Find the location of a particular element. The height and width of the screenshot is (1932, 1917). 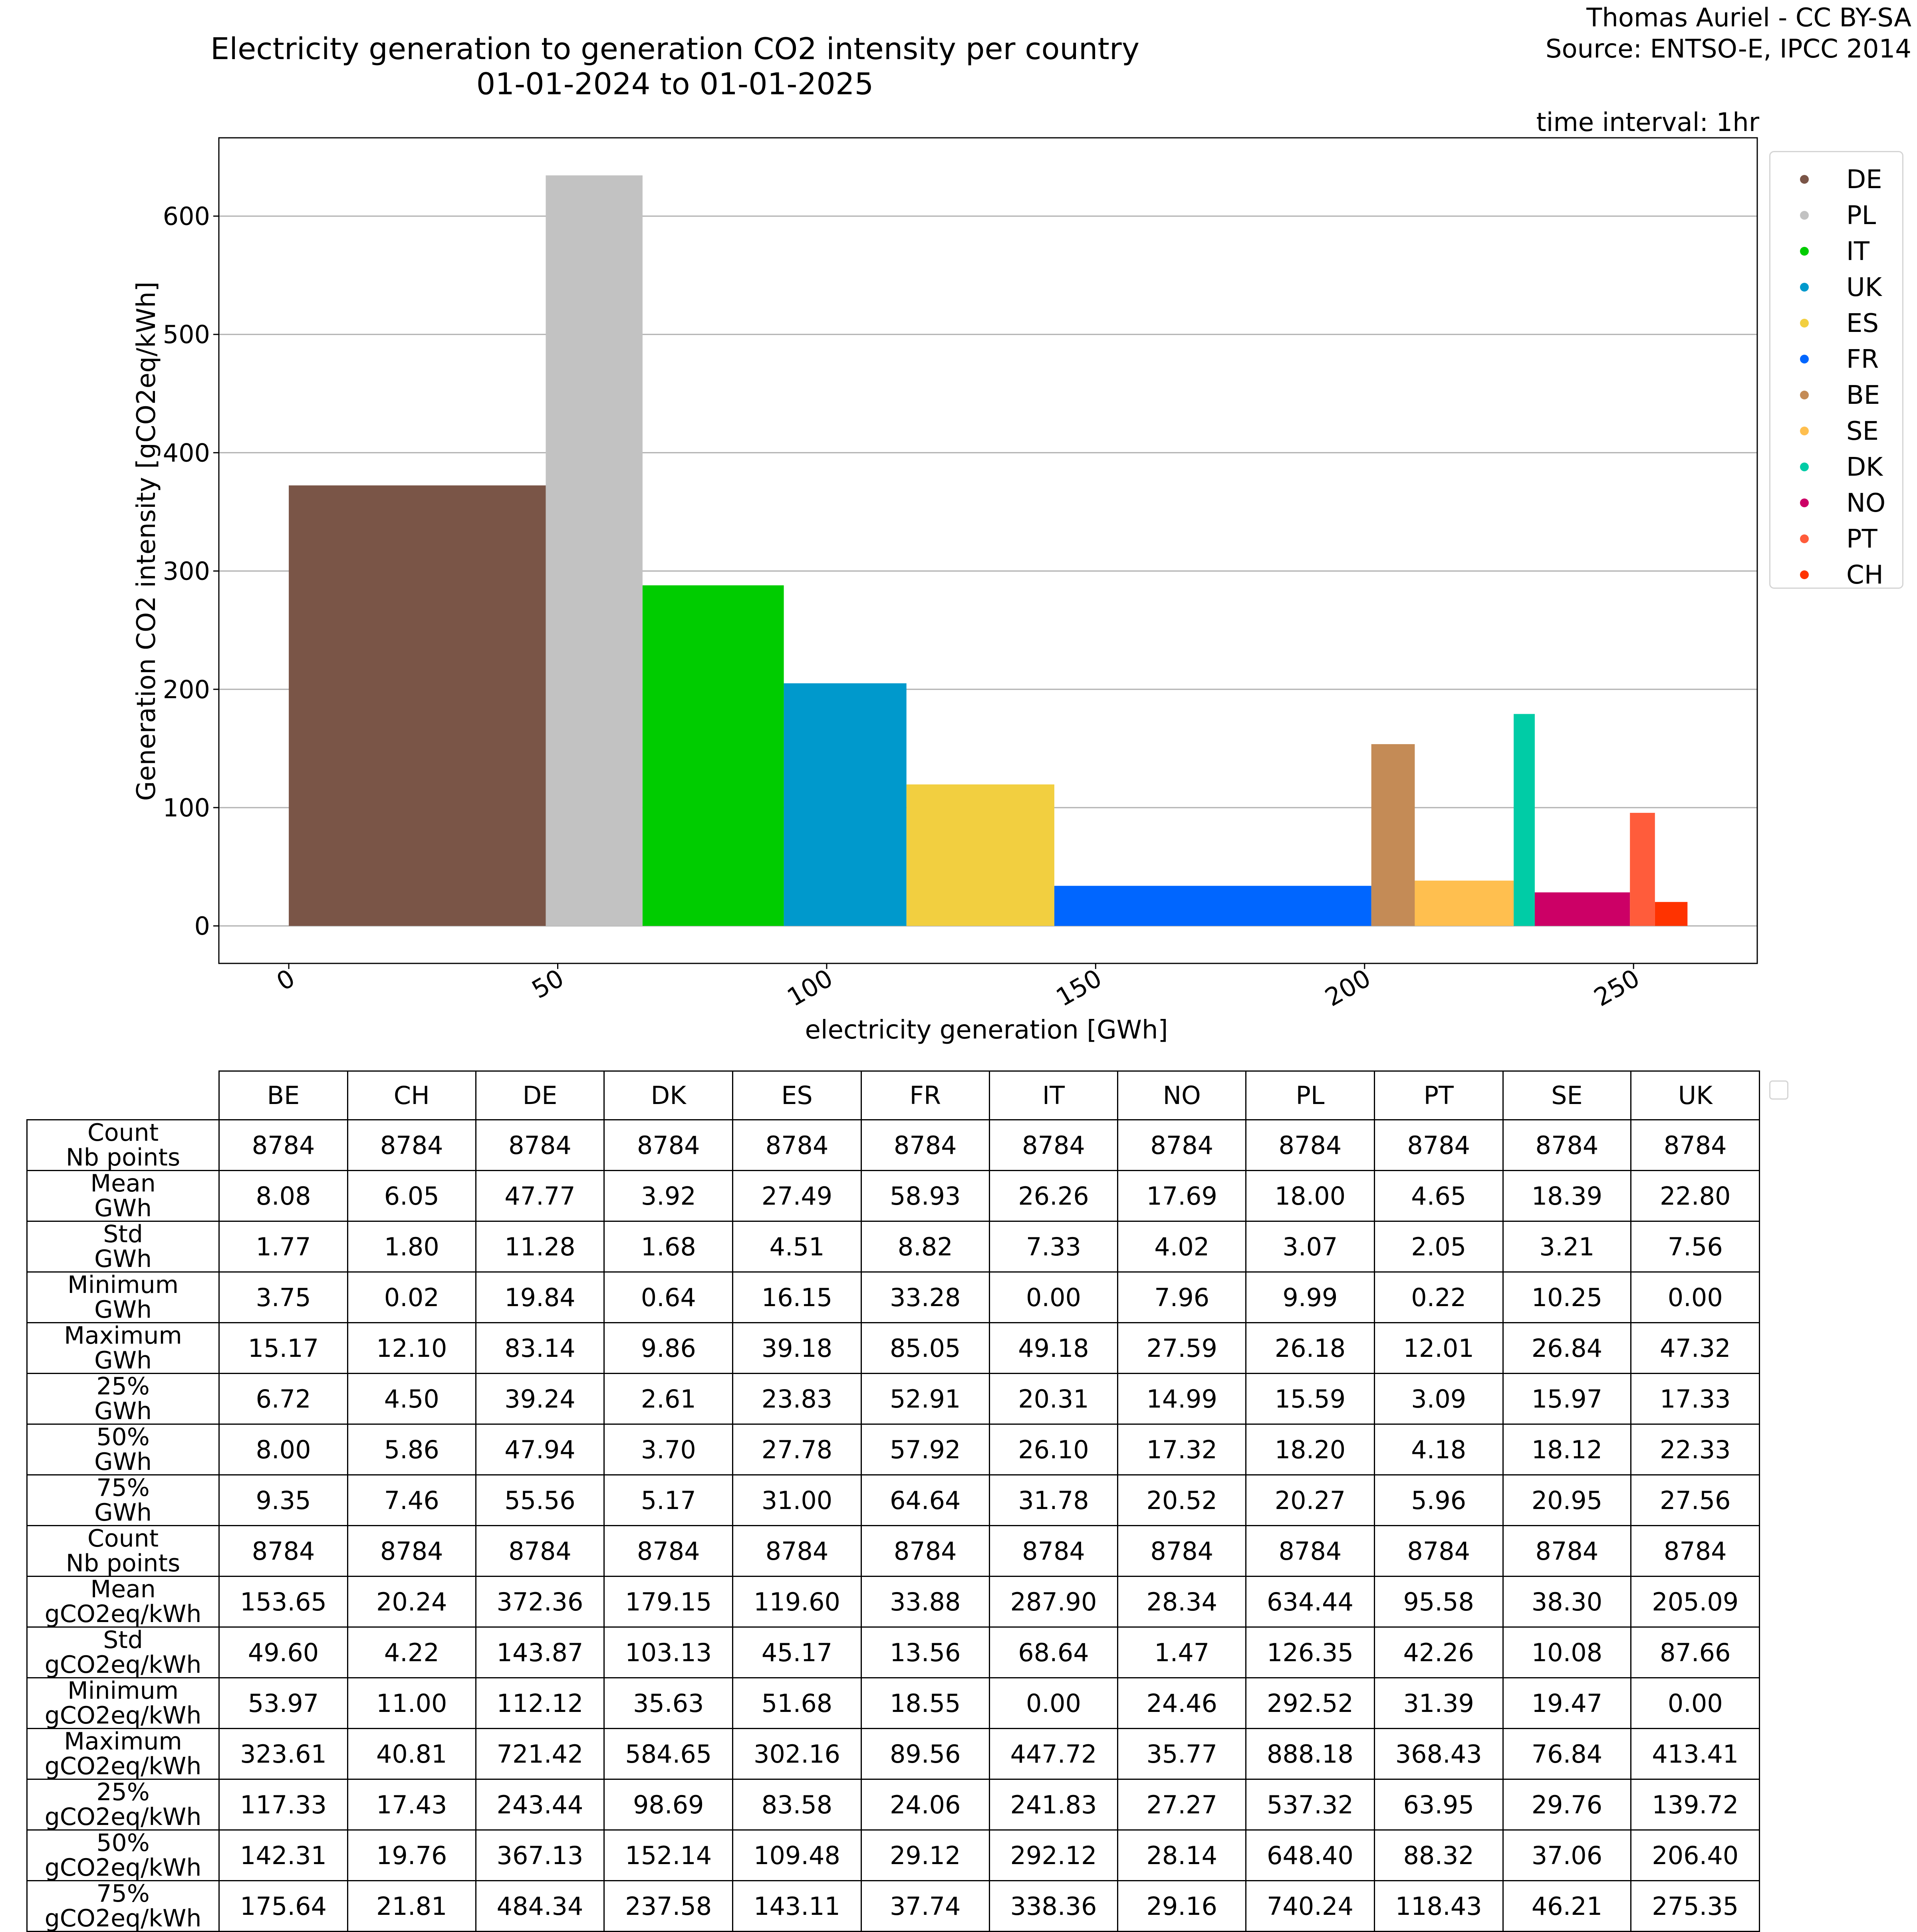

table-cell: 3.70 is located at coordinates (668, 1449).